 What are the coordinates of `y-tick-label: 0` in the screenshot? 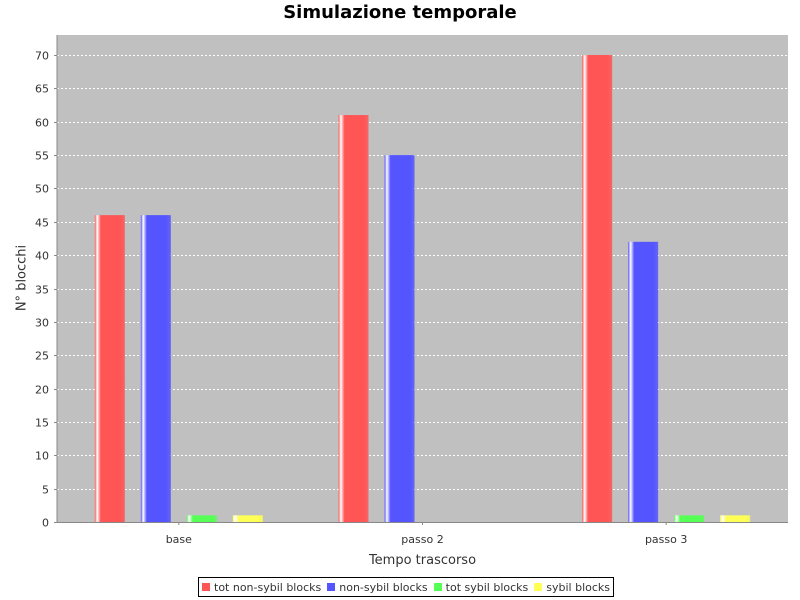 It's located at (45, 523).